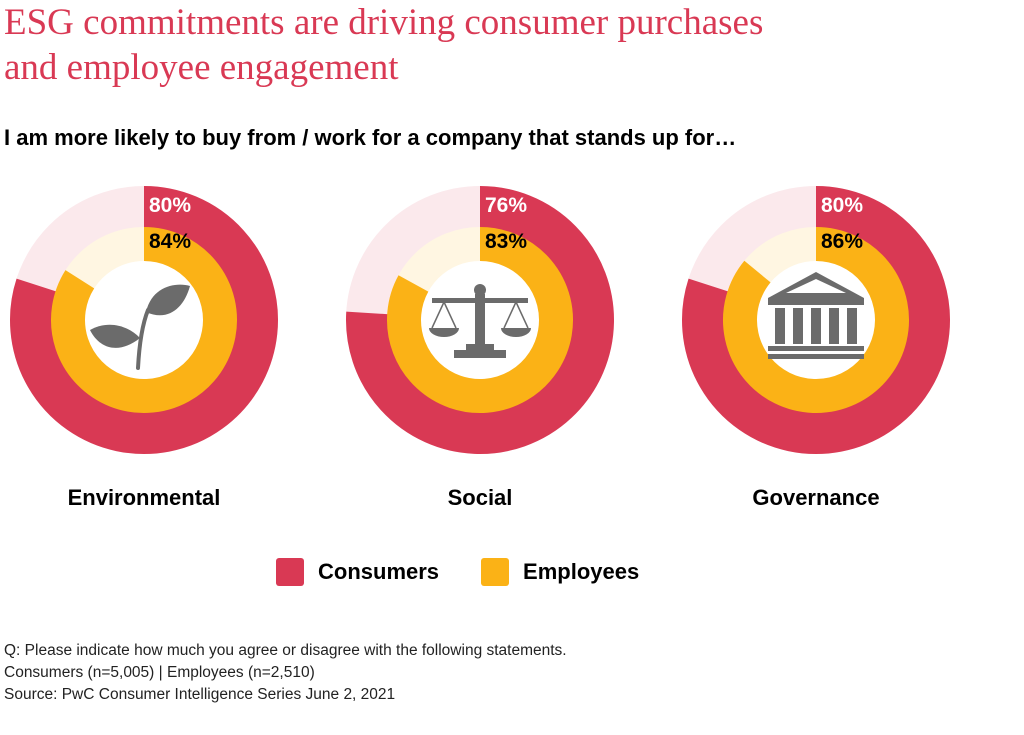 The width and height of the screenshot is (1024, 735). What do you see at coordinates (842, 241) in the screenshot?
I see `employees-value-label: 86%` at bounding box center [842, 241].